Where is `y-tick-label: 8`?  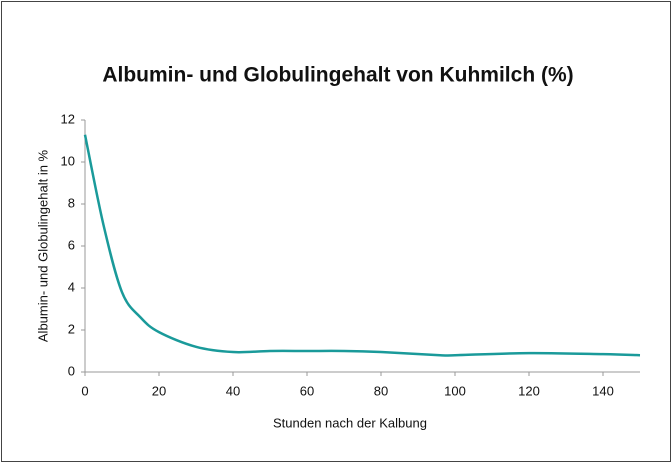 y-tick-label: 8 is located at coordinates (71, 202).